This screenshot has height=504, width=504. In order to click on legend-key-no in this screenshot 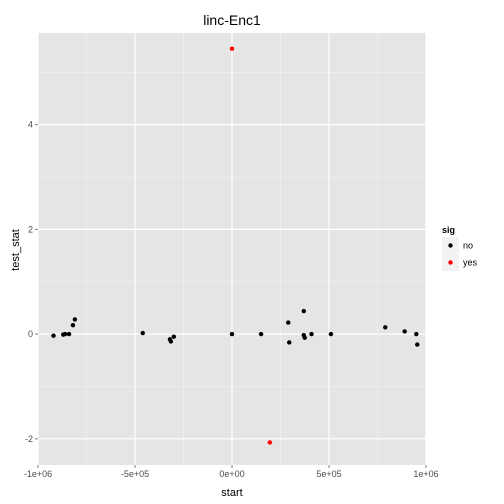, I will do `click(450, 245)`.